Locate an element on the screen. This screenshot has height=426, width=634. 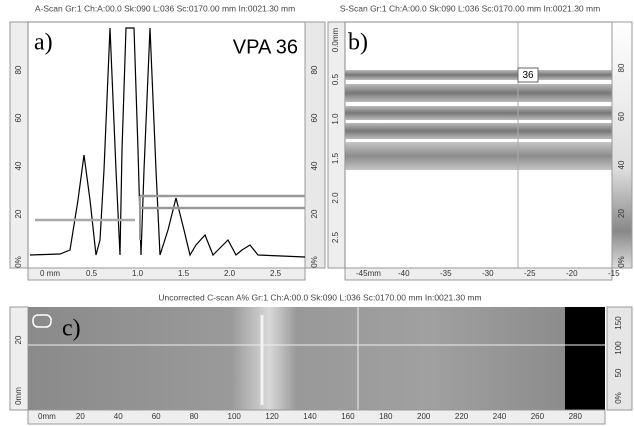
tick-label: 200 is located at coordinates (424, 416).